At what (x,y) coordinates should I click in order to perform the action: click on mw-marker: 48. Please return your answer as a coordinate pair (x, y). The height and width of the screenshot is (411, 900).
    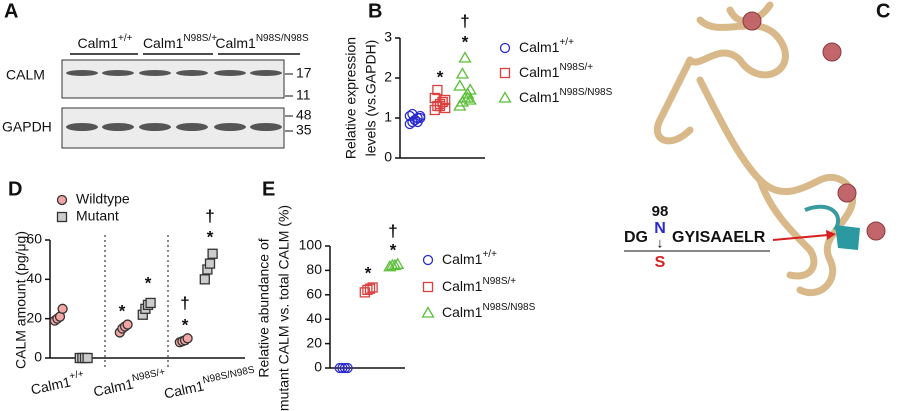
    Looking at the image, I should click on (304, 115).